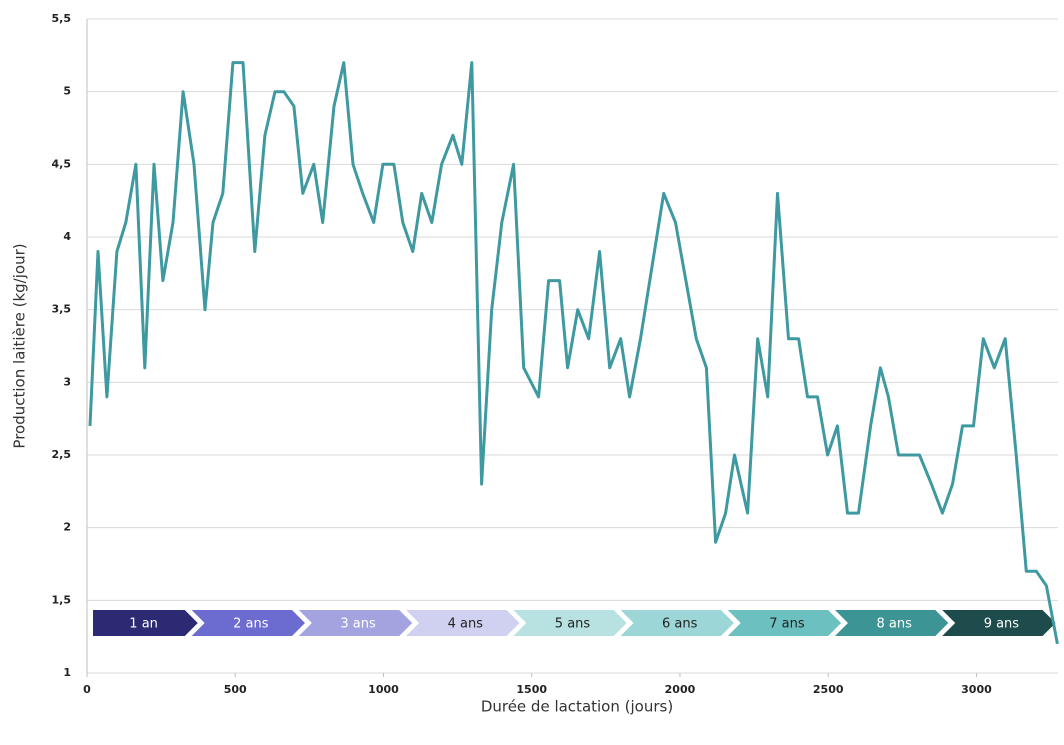 The width and height of the screenshot is (1064, 745). Describe the element at coordinates (67, 381) in the screenshot. I see `y-tick-label: 3` at that location.